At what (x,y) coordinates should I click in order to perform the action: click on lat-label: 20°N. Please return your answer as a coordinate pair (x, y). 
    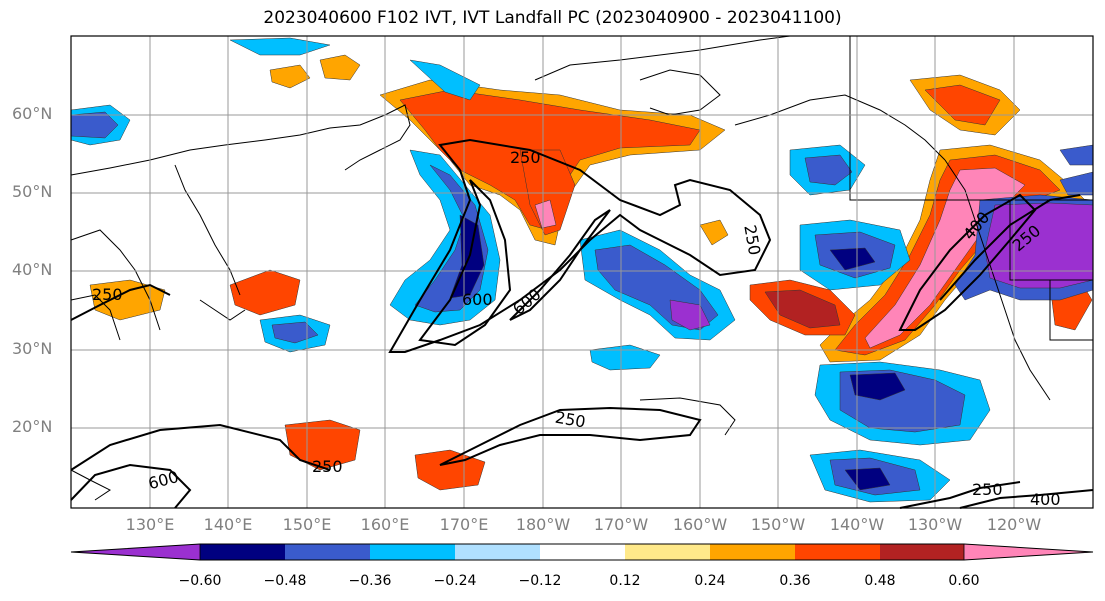
    Looking at the image, I should click on (32, 426).